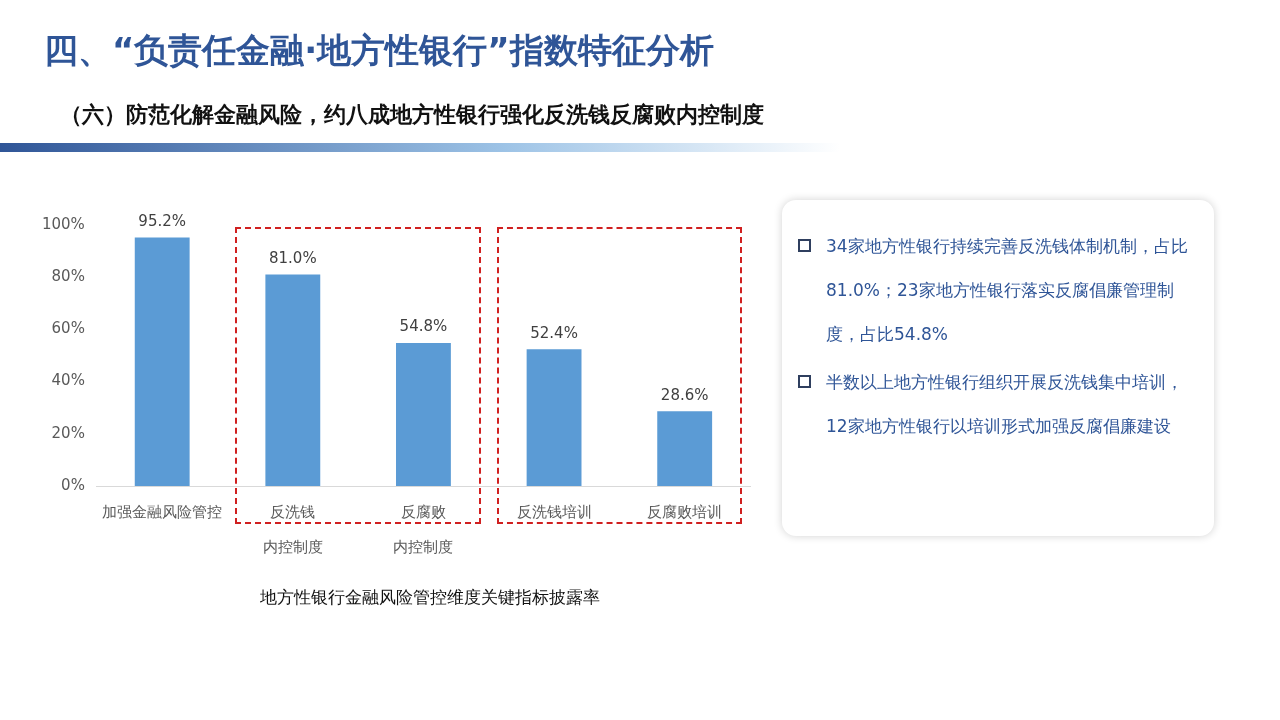  Describe the element at coordinates (68, 328) in the screenshot. I see `y-tick-label: 60%` at that location.